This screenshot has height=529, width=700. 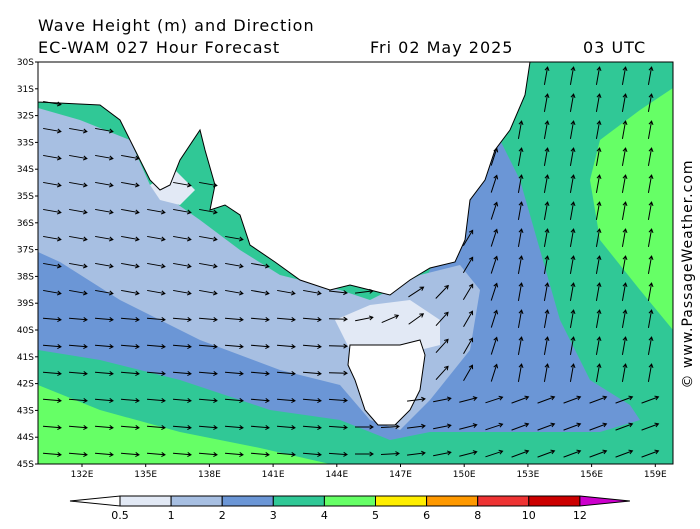 What do you see at coordinates (25, 224) in the screenshot?
I see `lat-label: 36S` at bounding box center [25, 224].